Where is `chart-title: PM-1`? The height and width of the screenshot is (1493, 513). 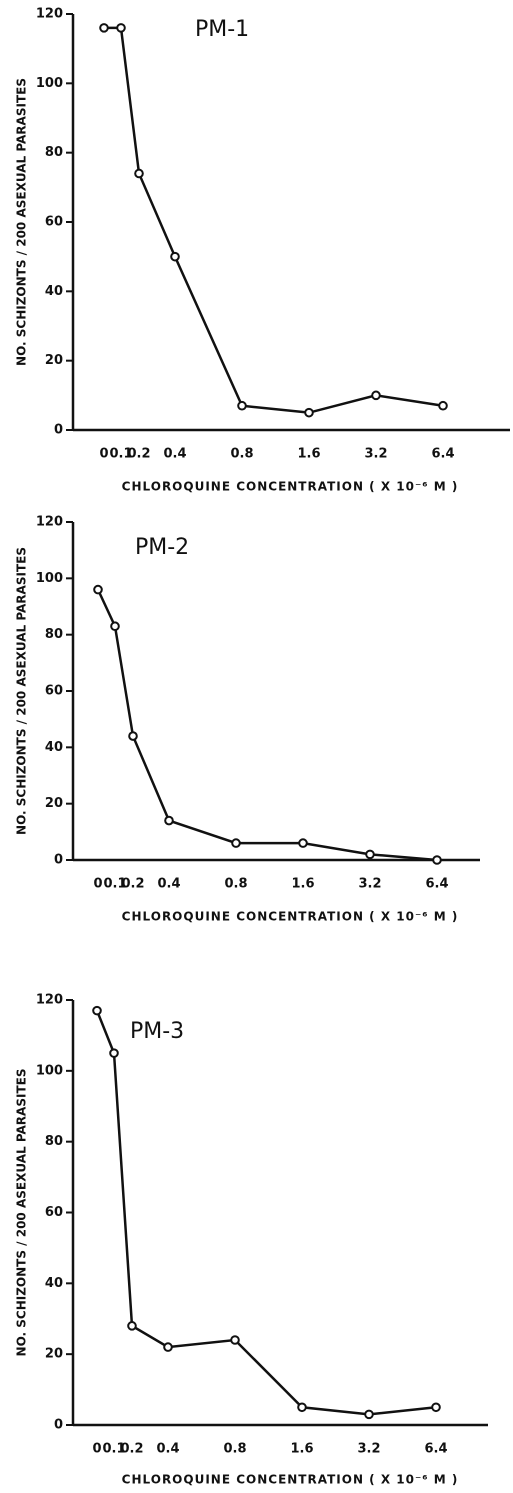 chart-title: PM-1 is located at coordinates (222, 29).